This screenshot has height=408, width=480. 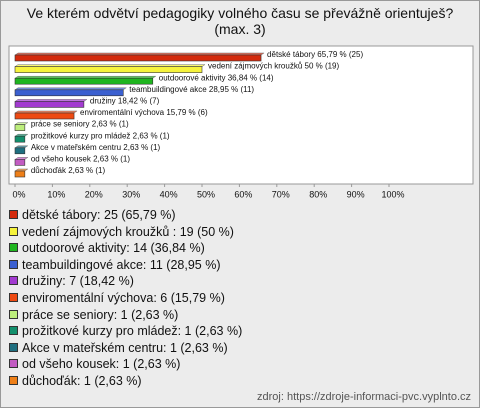 I want to click on data-label: outdoorové aktivity 36,84 % (14), so click(x=216, y=77).